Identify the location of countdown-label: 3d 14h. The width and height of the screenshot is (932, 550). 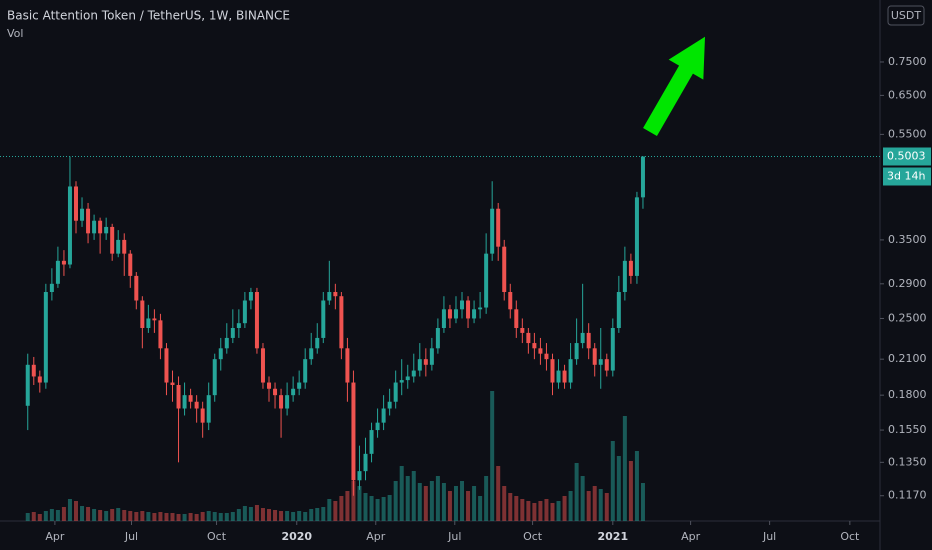
(906, 175).